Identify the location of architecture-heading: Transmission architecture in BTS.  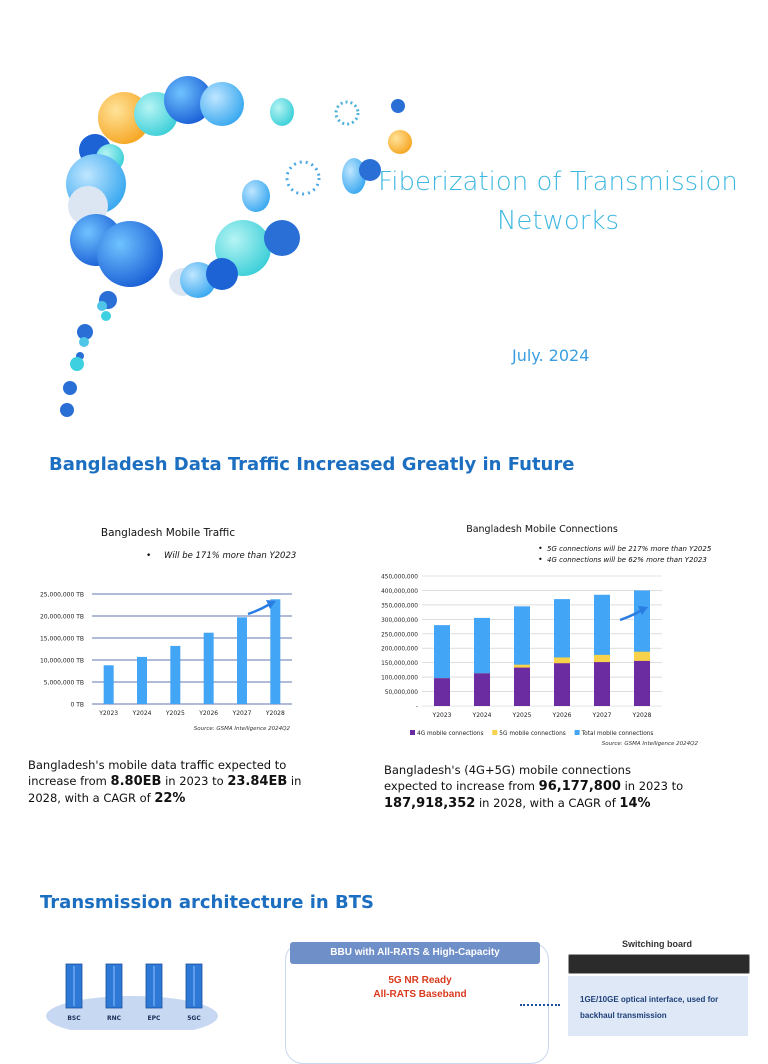
(207, 902).